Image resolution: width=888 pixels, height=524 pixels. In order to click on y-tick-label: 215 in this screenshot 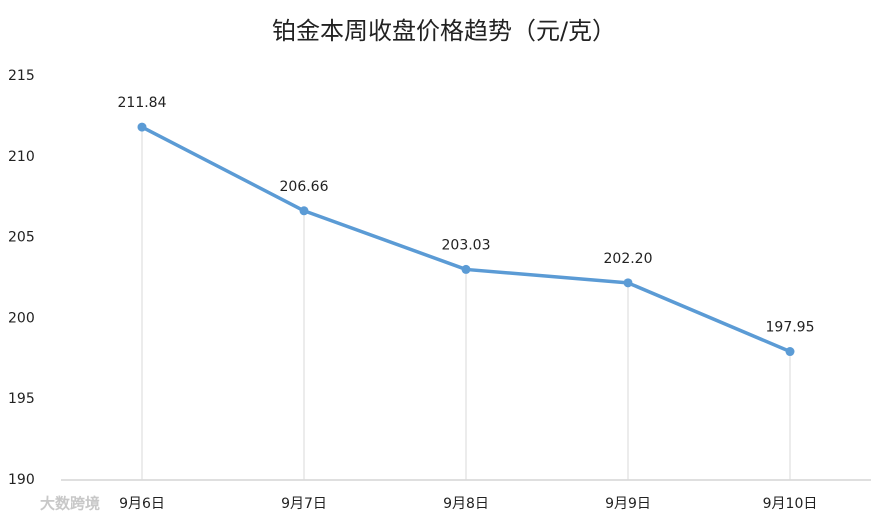, I will do `click(21, 76)`.